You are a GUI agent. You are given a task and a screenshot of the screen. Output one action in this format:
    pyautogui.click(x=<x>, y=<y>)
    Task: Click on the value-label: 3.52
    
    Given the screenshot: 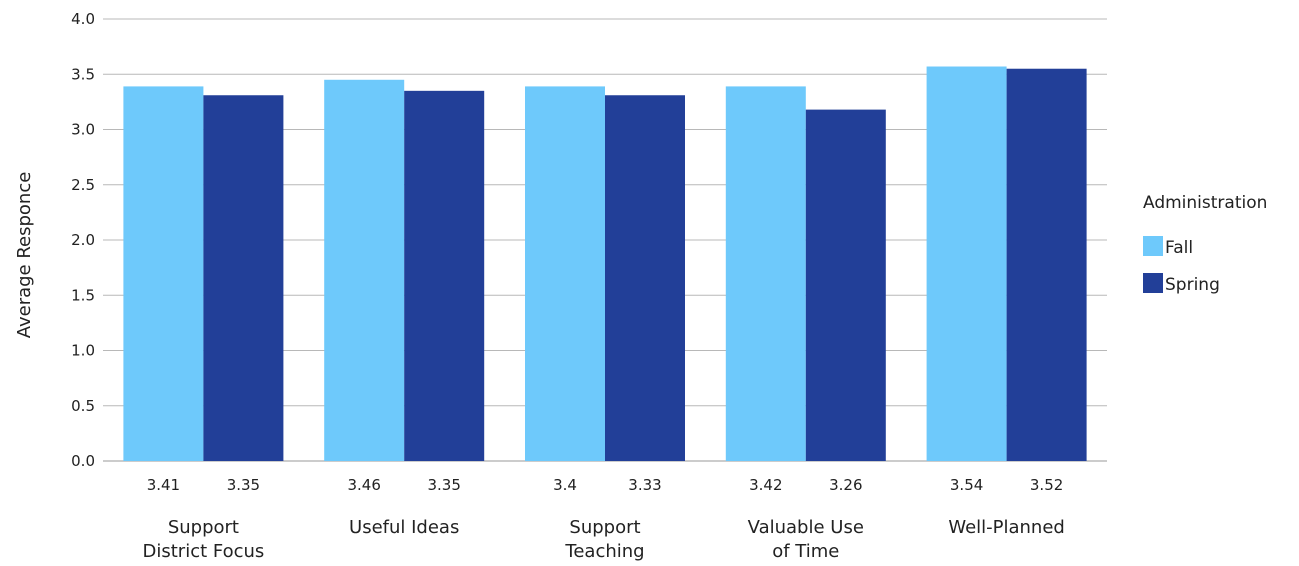 What is the action you would take?
    pyautogui.click(x=1046, y=485)
    